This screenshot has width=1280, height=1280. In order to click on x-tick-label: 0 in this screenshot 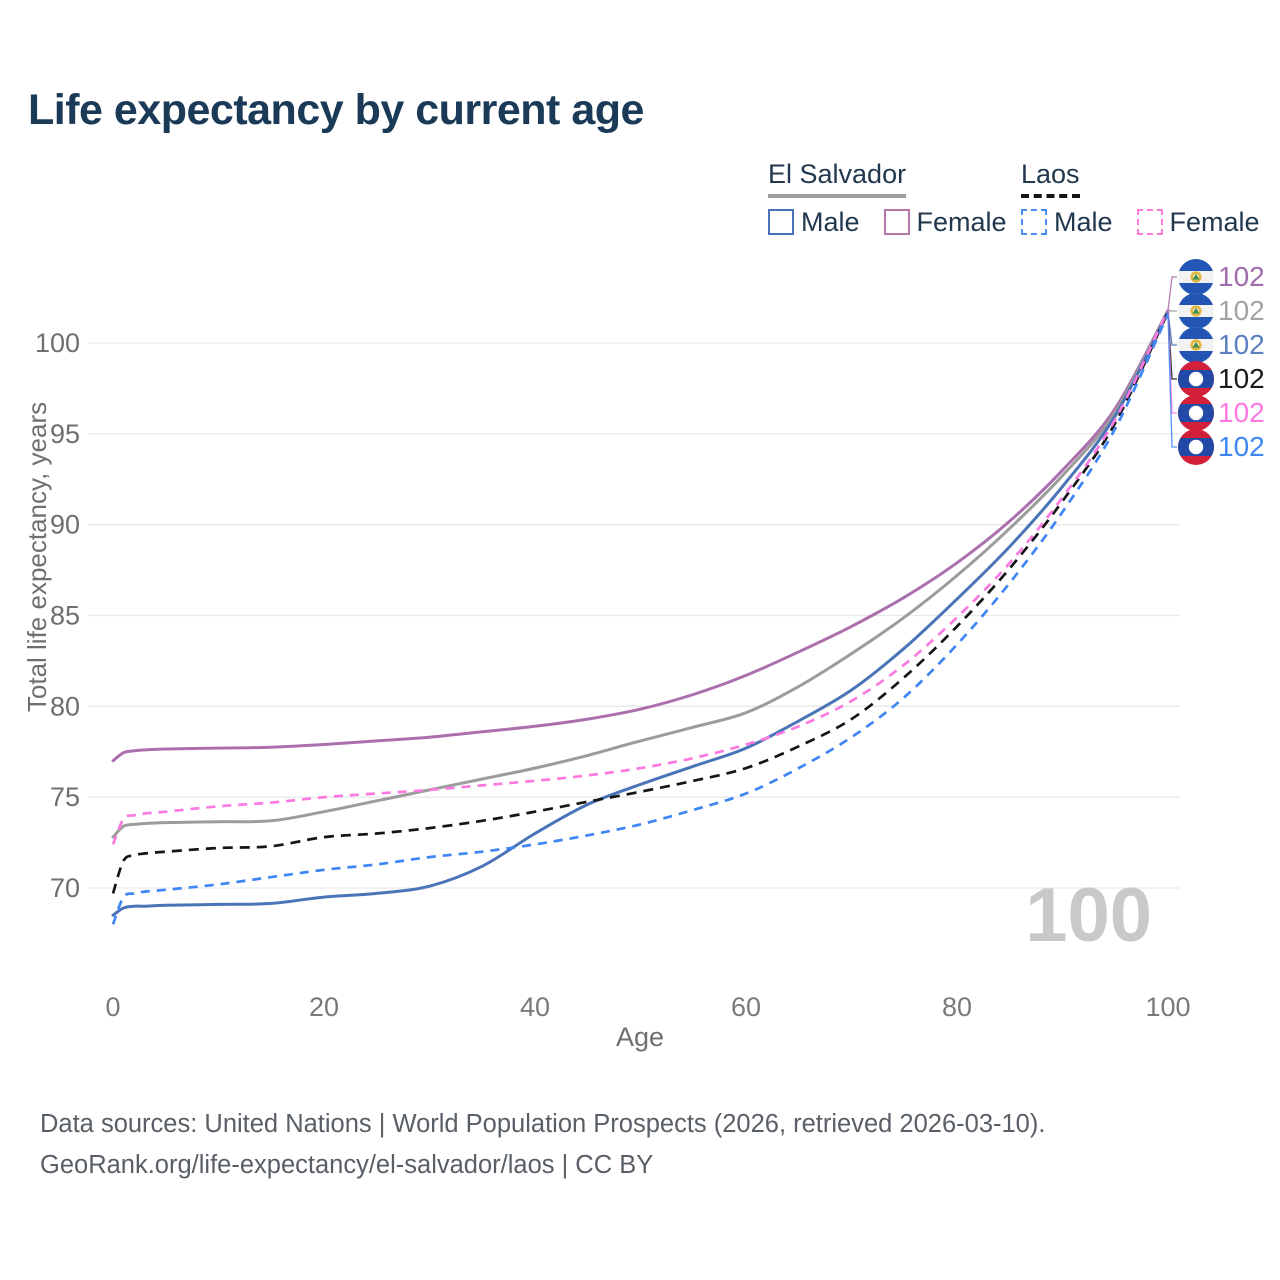, I will do `click(112, 1007)`.